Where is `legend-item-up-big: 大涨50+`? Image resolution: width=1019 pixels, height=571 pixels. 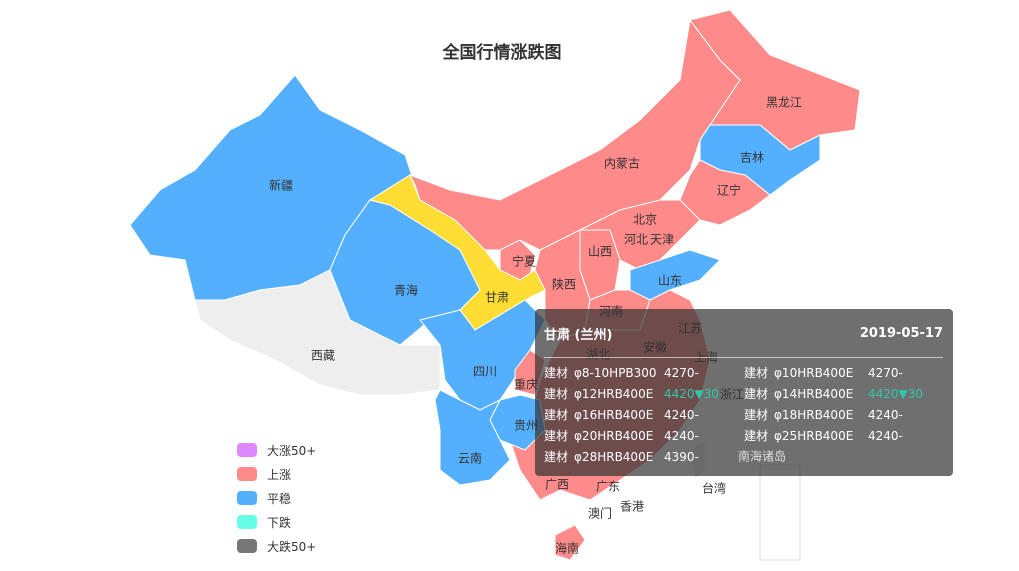 legend-item-up-big: 大涨50+ is located at coordinates (276, 450).